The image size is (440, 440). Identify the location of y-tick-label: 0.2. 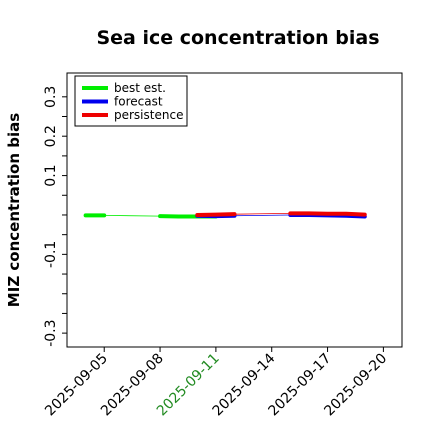
(51, 136).